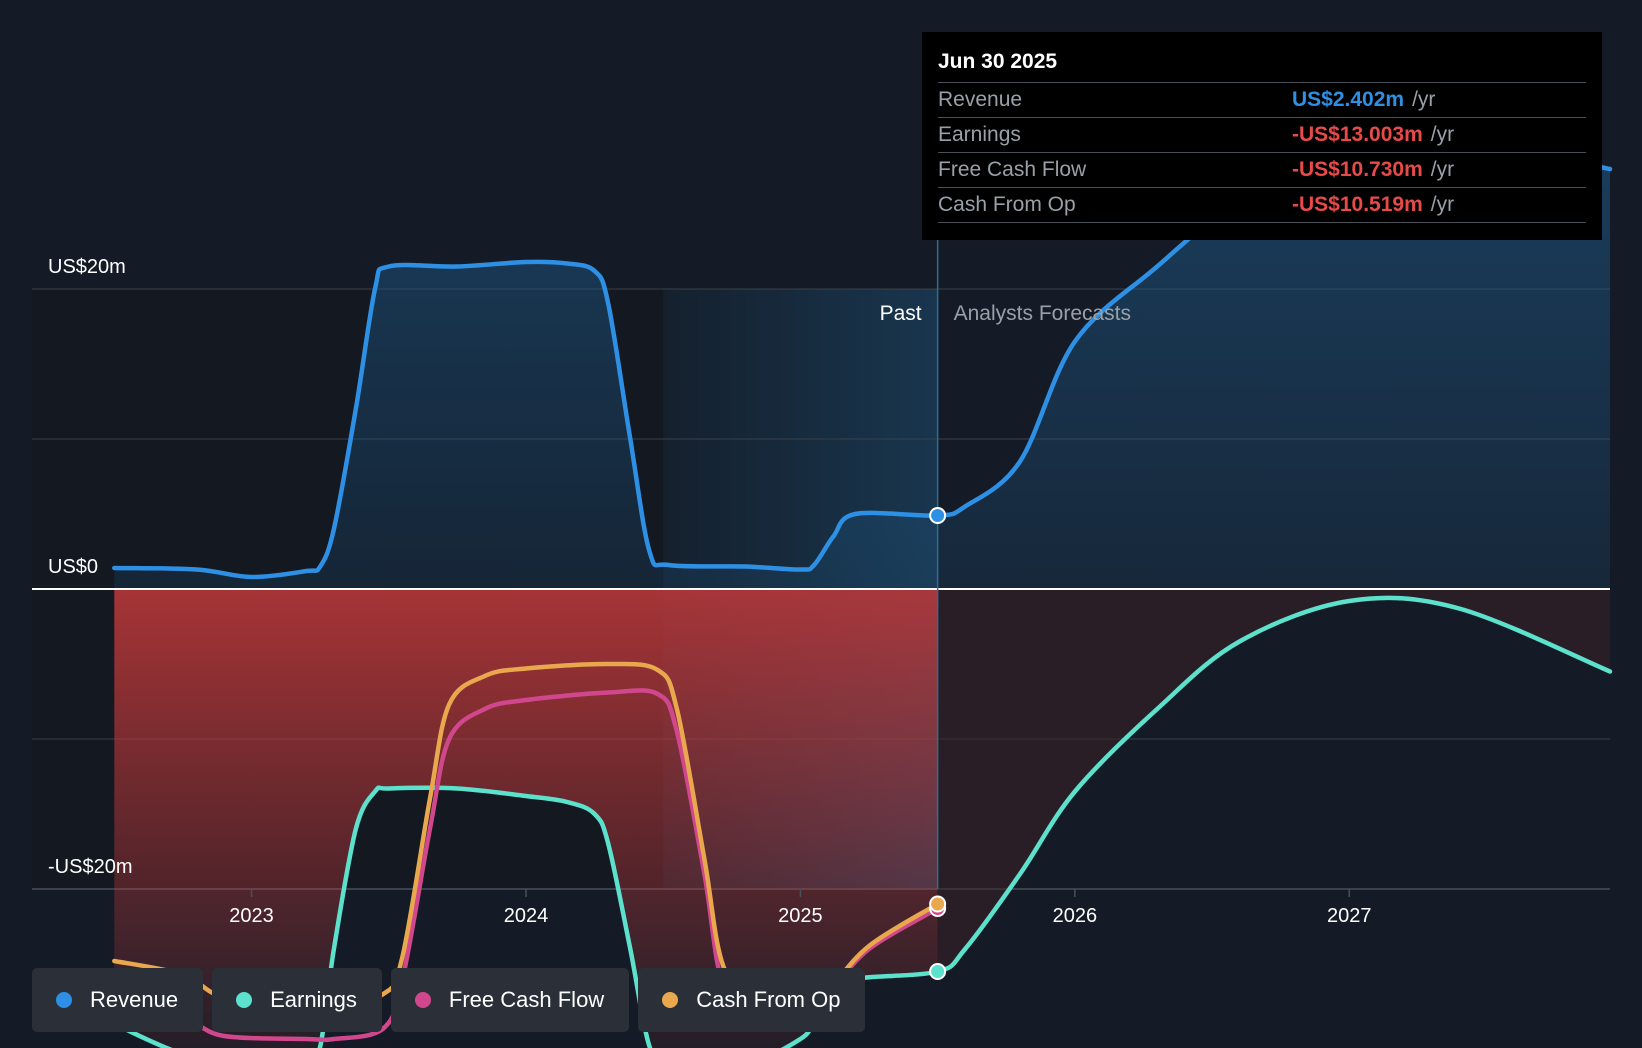 This screenshot has height=1048, width=1642. Describe the element at coordinates (526, 916) in the screenshot. I see `x-tick-label: 2024` at that location.